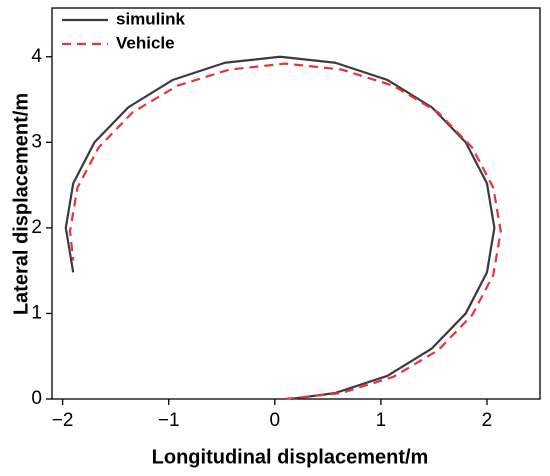 The width and height of the screenshot is (550, 476). I want to click on y-tick-label: 1, so click(36, 312).